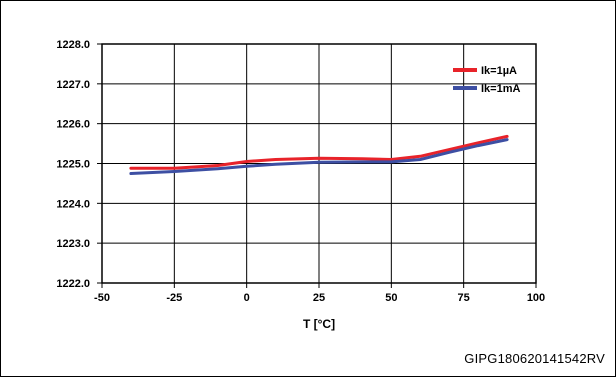 This screenshot has width=616, height=378. What do you see at coordinates (73, 125) in the screenshot?
I see `y-tick-label: 1226.0` at bounding box center [73, 125].